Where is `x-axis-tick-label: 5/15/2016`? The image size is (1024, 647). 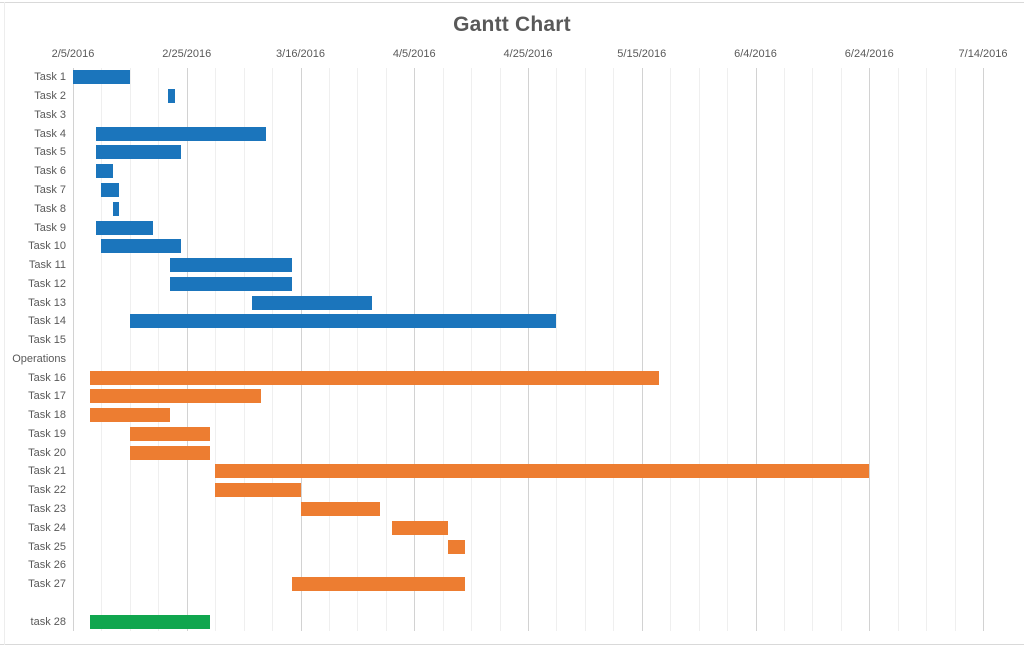 x-axis-tick-label: 5/15/2016 is located at coordinates (642, 54).